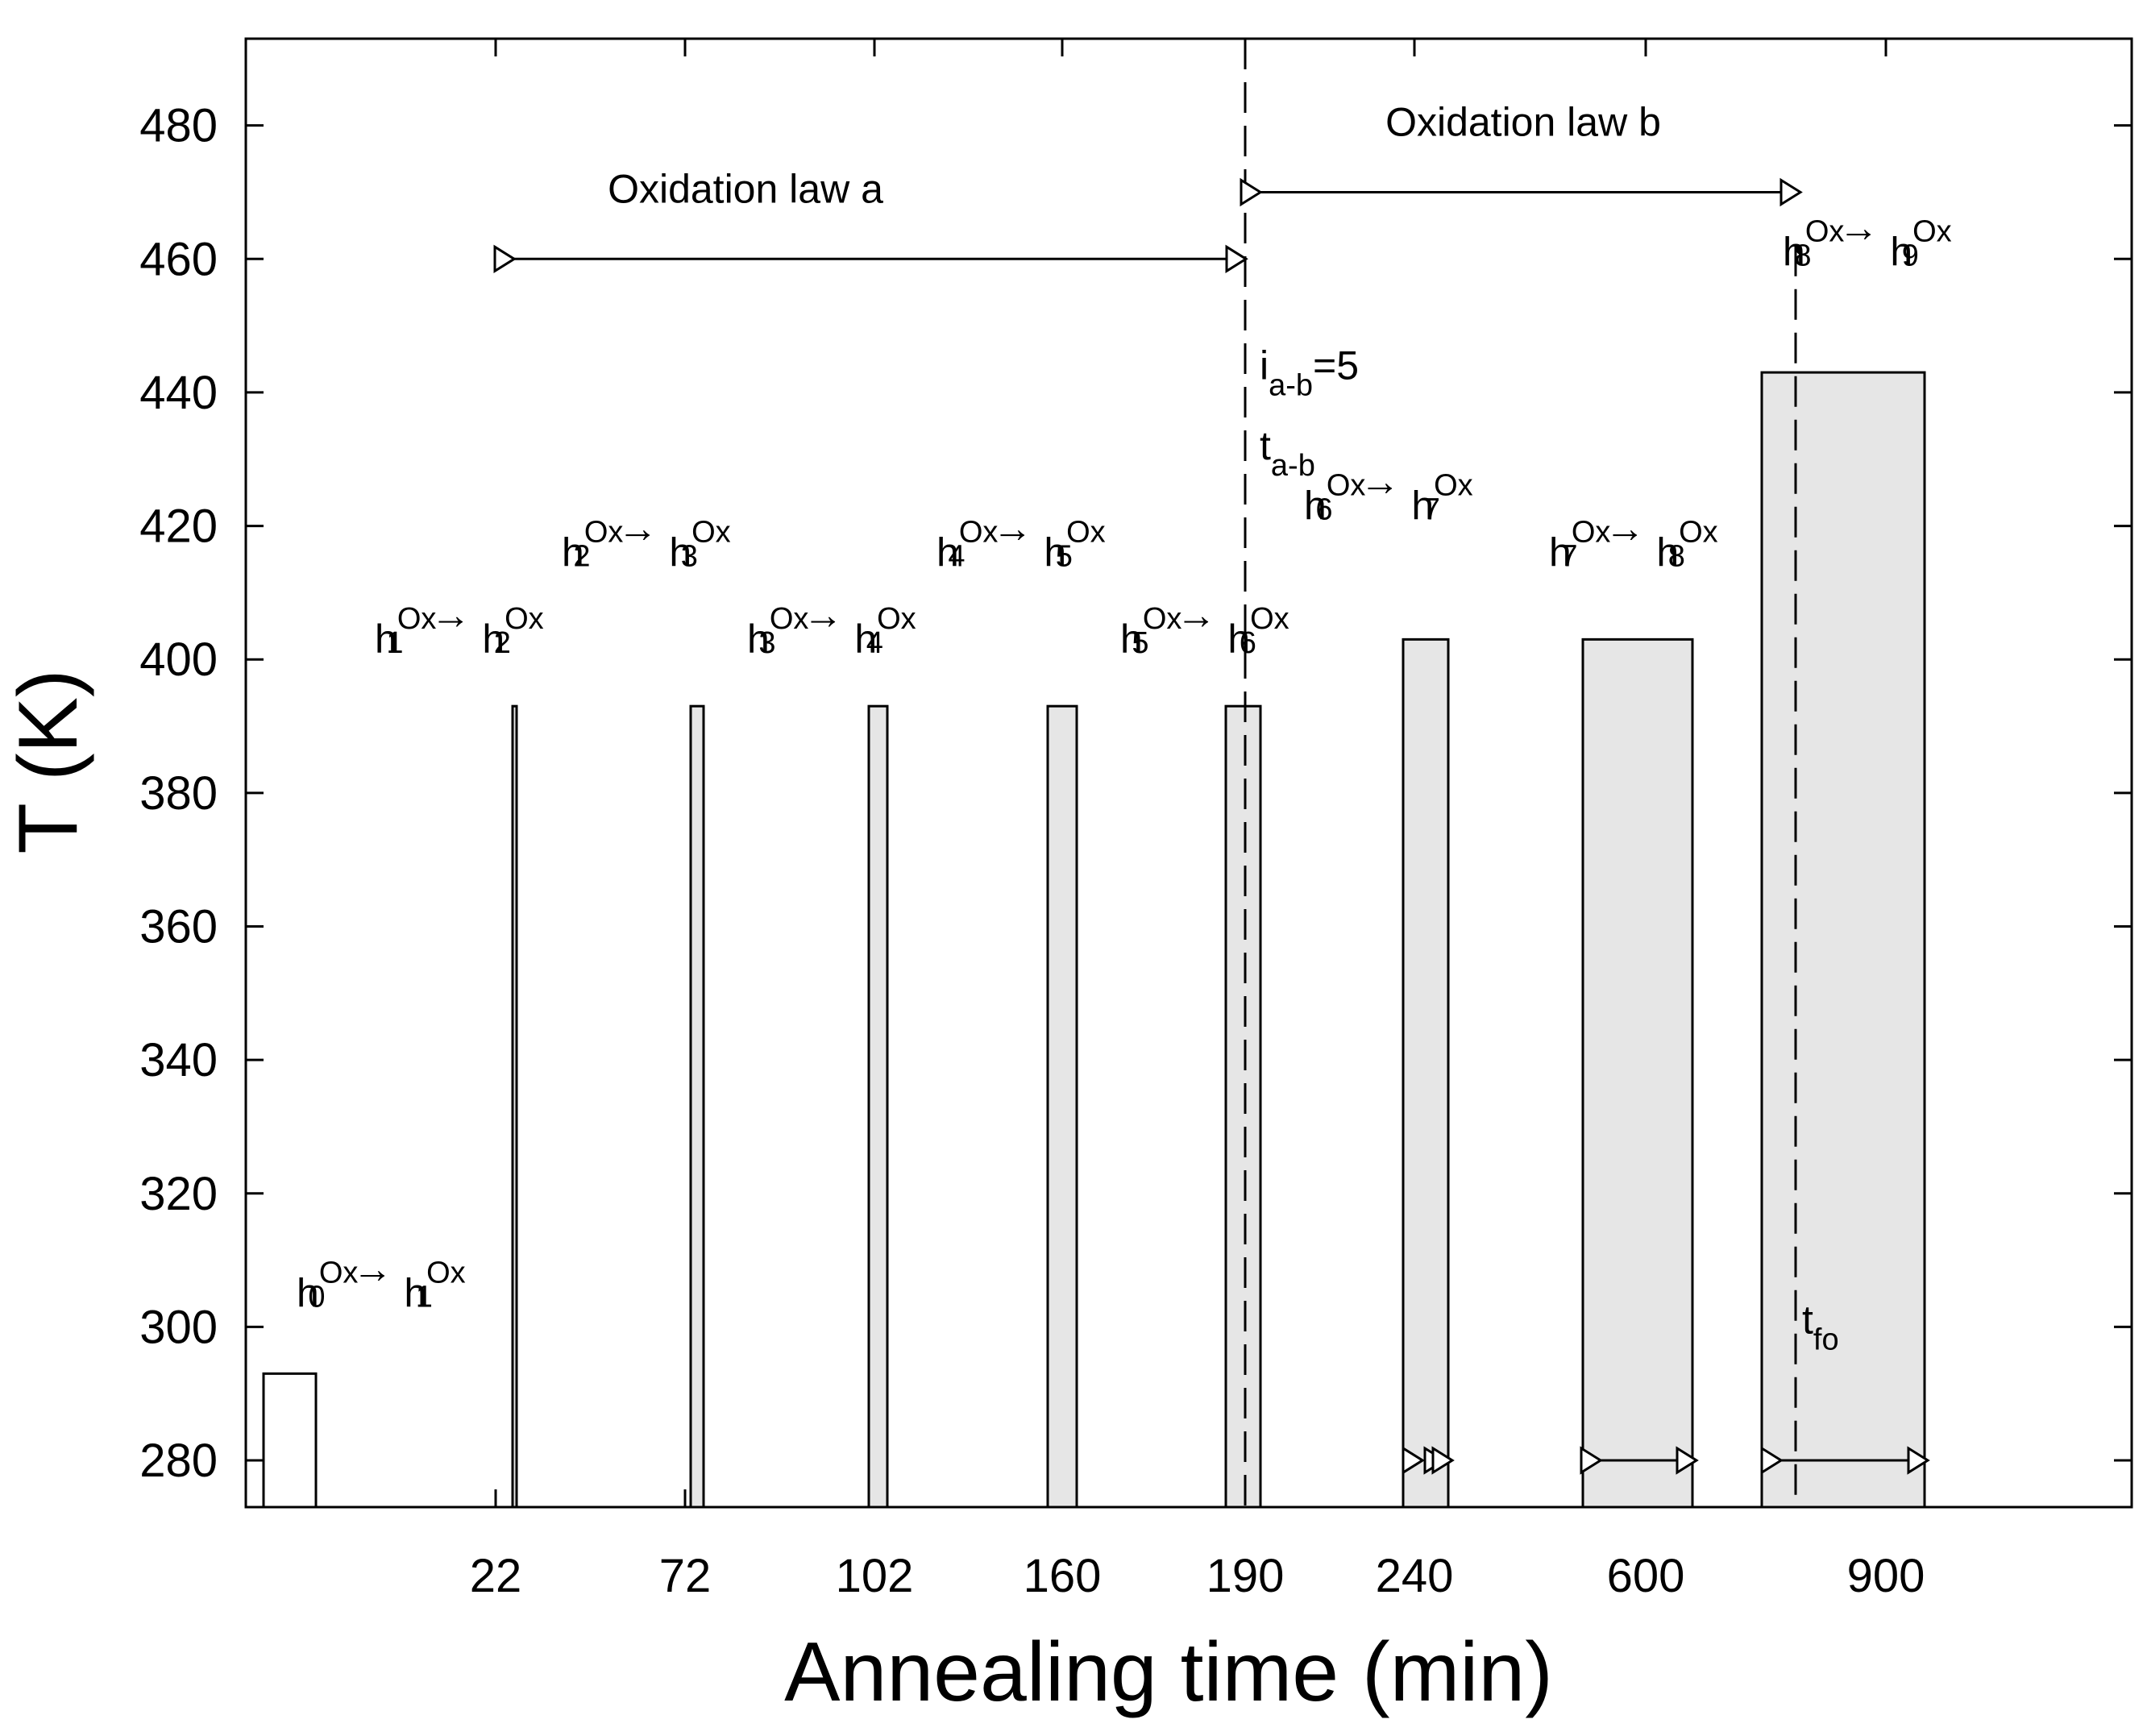 The height and width of the screenshot is (1736, 2147). What do you see at coordinates (178, 126) in the screenshot?
I see `y-tick-label: 480` at bounding box center [178, 126].